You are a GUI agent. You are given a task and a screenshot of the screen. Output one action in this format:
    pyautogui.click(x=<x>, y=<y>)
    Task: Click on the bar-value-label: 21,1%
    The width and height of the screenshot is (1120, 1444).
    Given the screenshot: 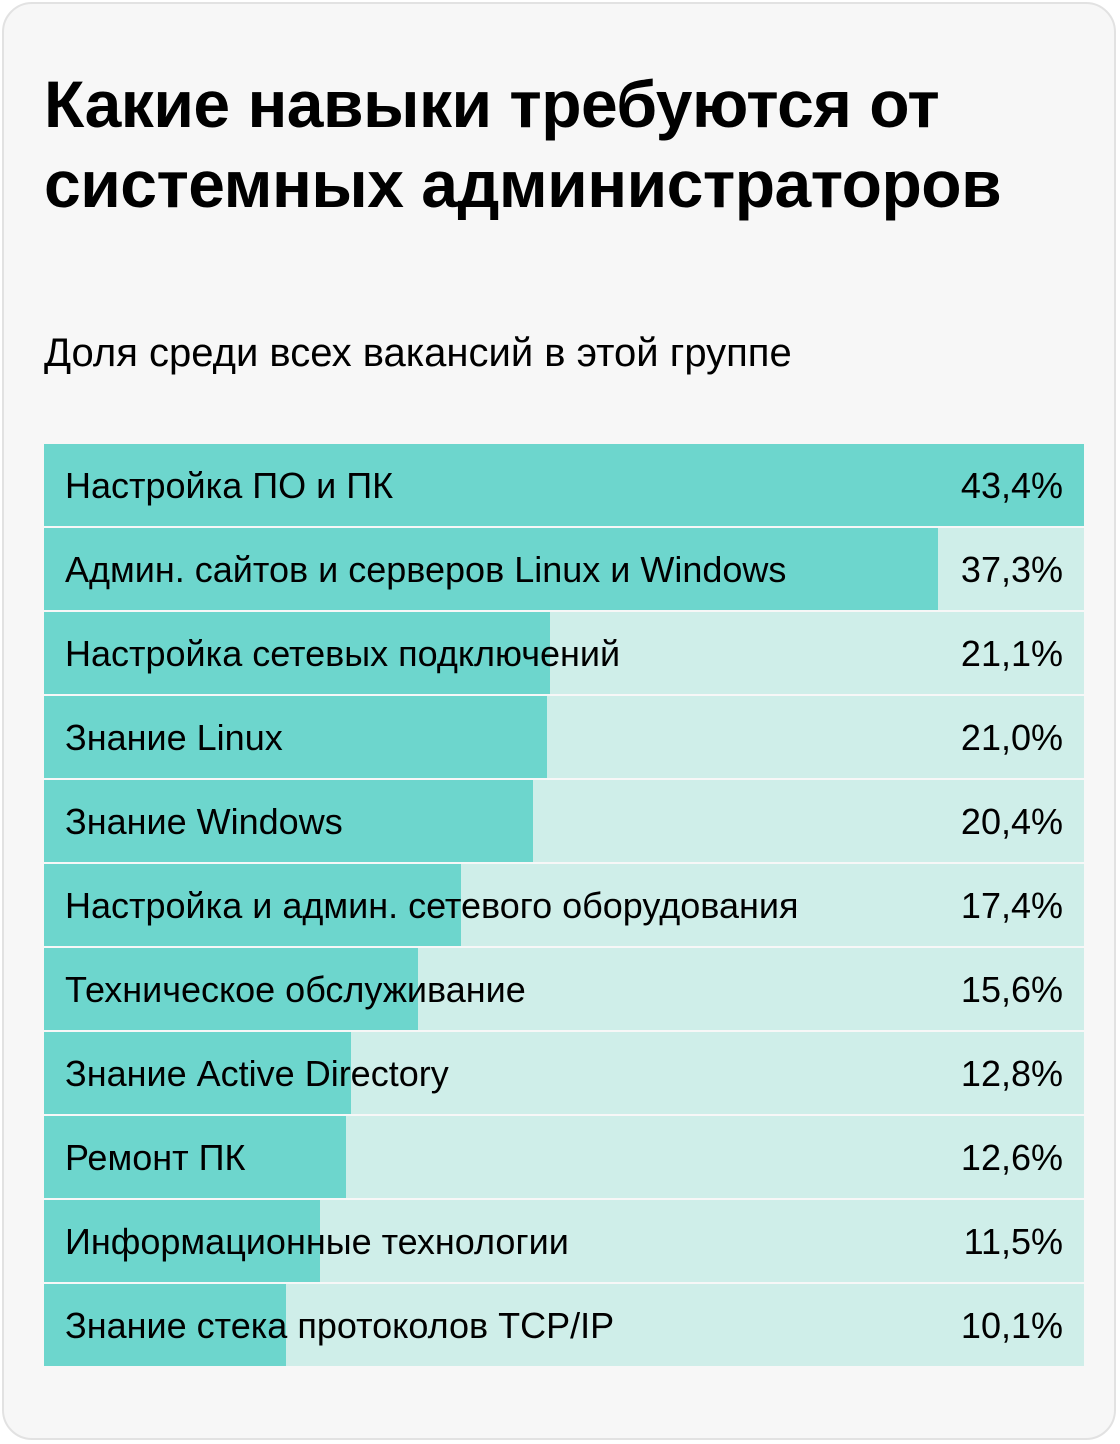 What is the action you would take?
    pyautogui.click(x=1011, y=653)
    